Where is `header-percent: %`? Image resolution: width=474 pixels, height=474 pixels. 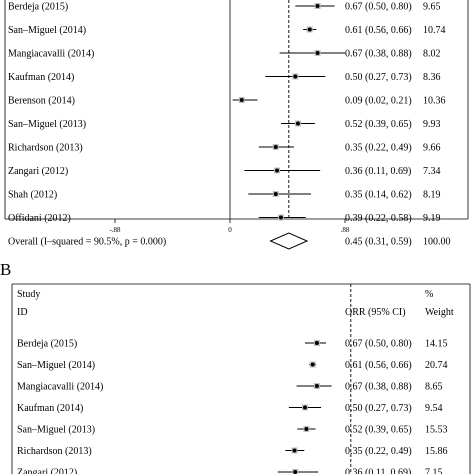
header-percent: % is located at coordinates (429, 294).